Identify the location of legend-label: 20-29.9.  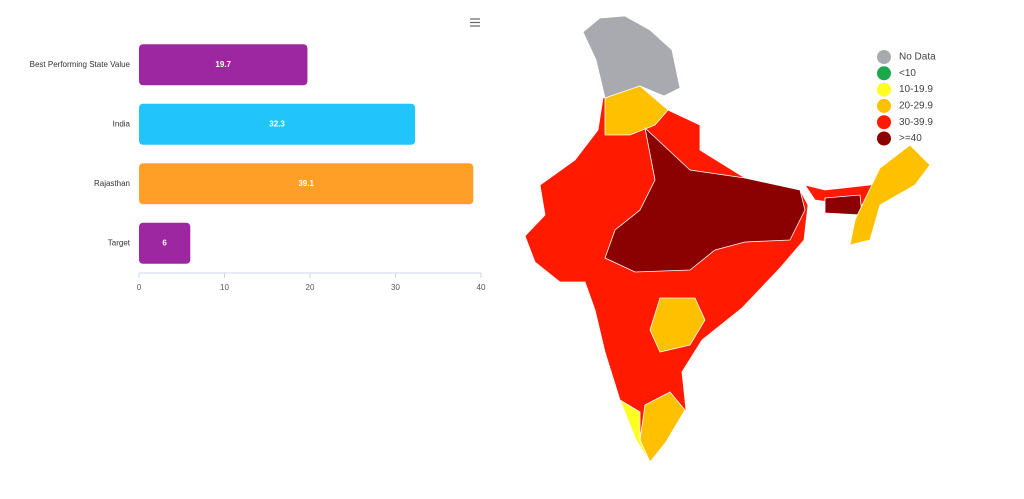
(916, 106).